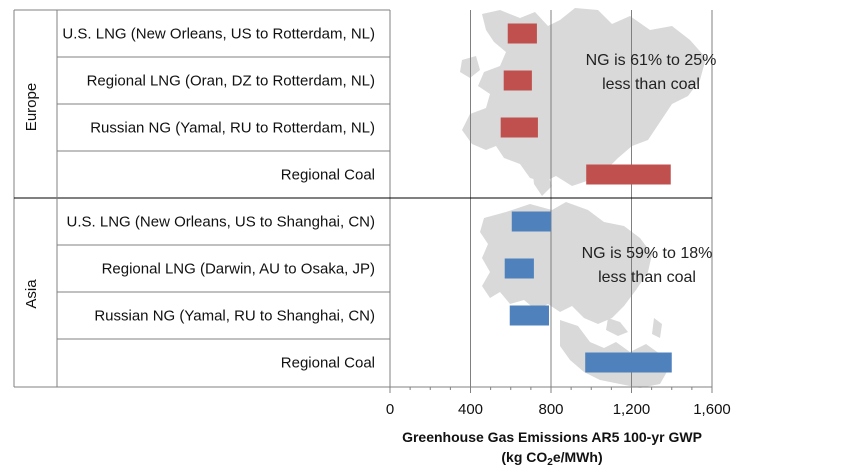 The height and width of the screenshot is (471, 841). I want to click on annotation-europe-line1: NG is 61% to 25%, so click(651, 60).